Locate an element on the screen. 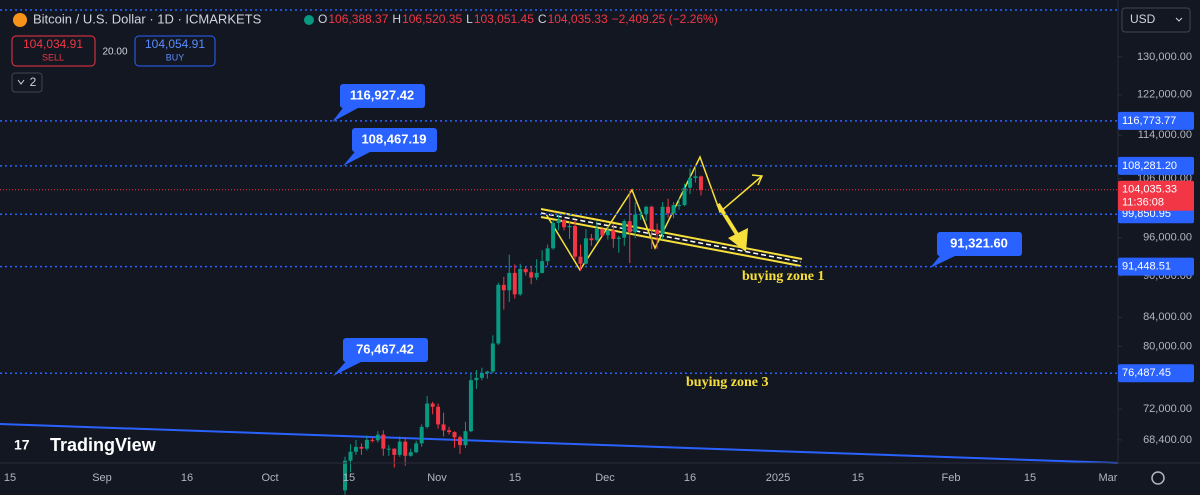  y-tick-label: 68,400.00 is located at coordinates (1167, 440).